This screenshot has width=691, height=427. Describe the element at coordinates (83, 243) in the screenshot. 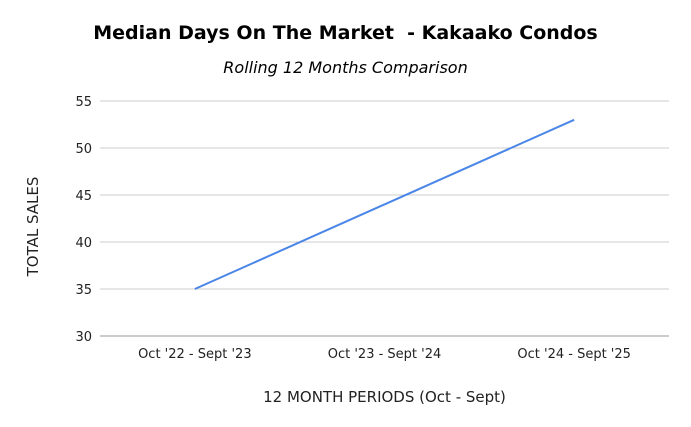

I see `y-tick-label: 40` at that location.